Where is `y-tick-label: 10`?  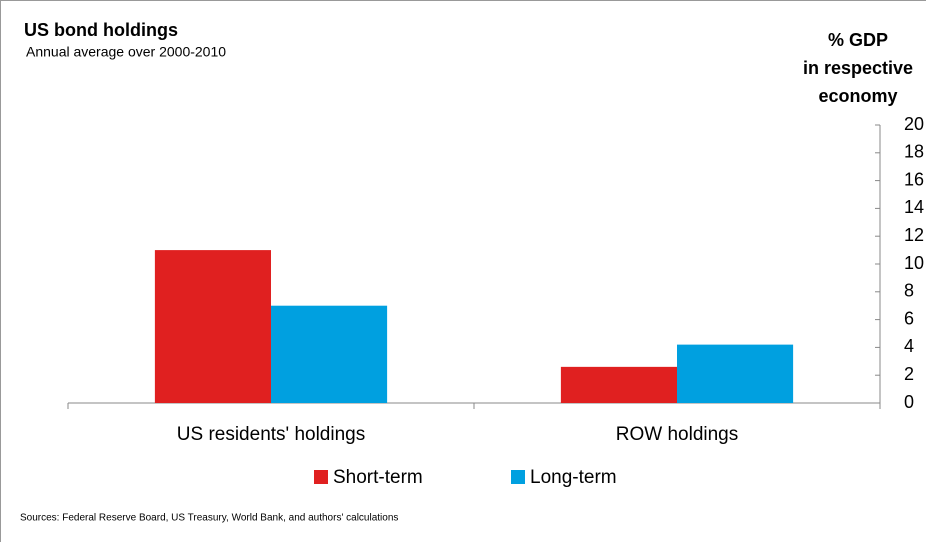 y-tick-label: 10 is located at coordinates (914, 263).